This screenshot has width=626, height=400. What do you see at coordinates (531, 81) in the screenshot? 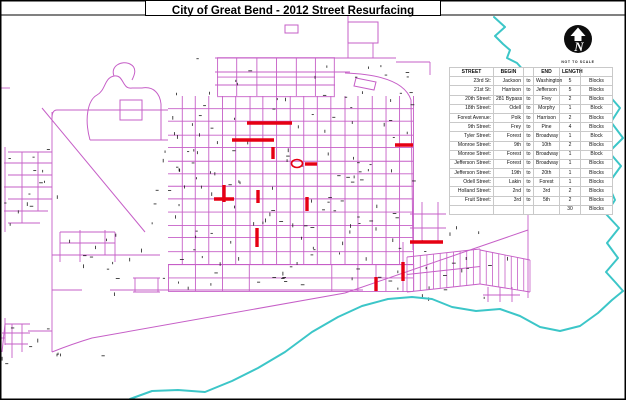
I see `table-row: 23rd St: Jackson to Washington 5 Blocks` at bounding box center [531, 81].